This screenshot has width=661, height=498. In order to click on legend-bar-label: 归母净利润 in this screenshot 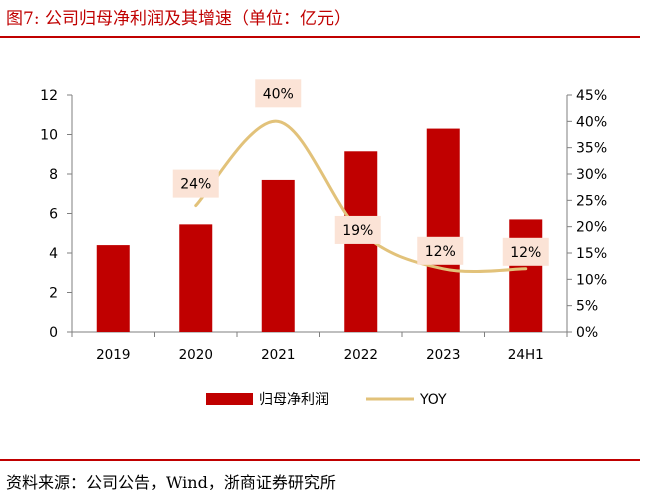, I will do `click(294, 399)`.